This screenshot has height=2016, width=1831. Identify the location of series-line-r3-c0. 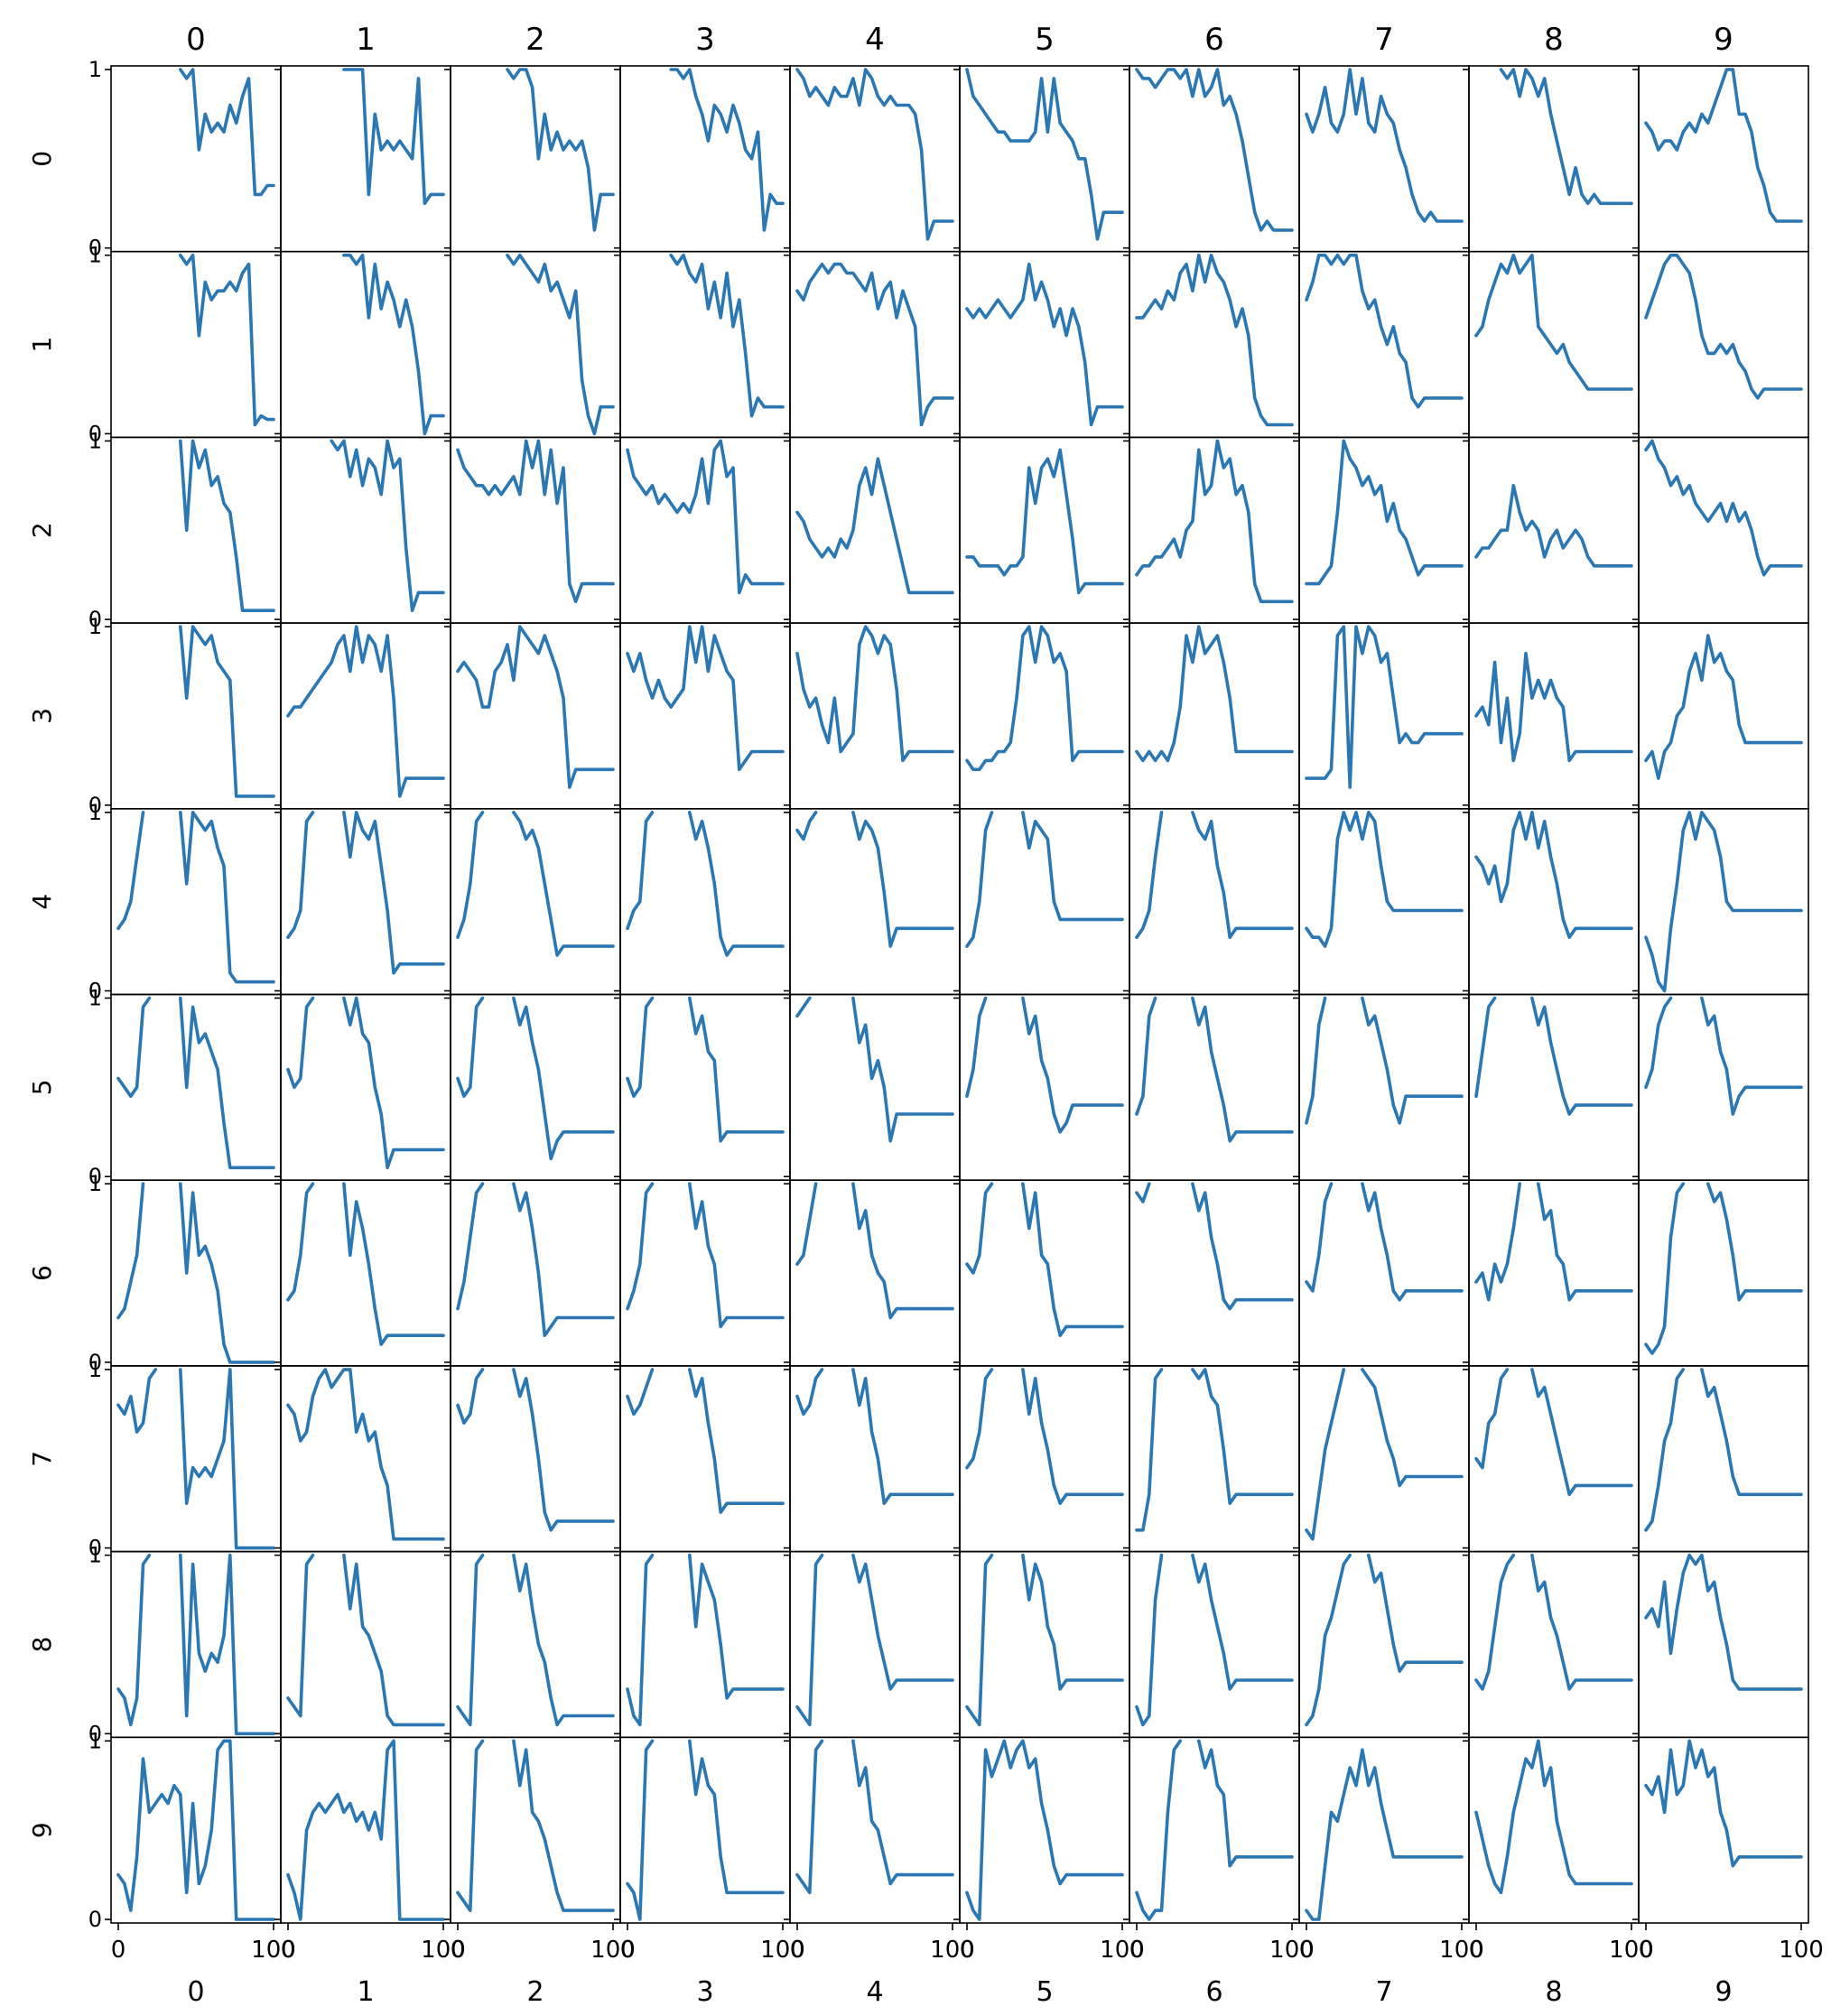
(227, 711).